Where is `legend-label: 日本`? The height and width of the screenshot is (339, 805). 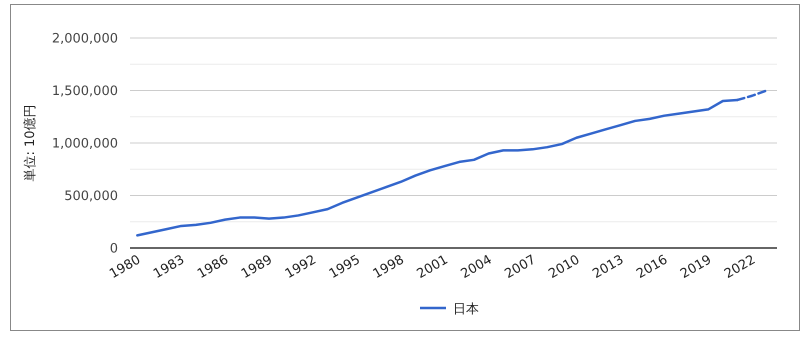
legend-label: 日本 is located at coordinates (466, 309).